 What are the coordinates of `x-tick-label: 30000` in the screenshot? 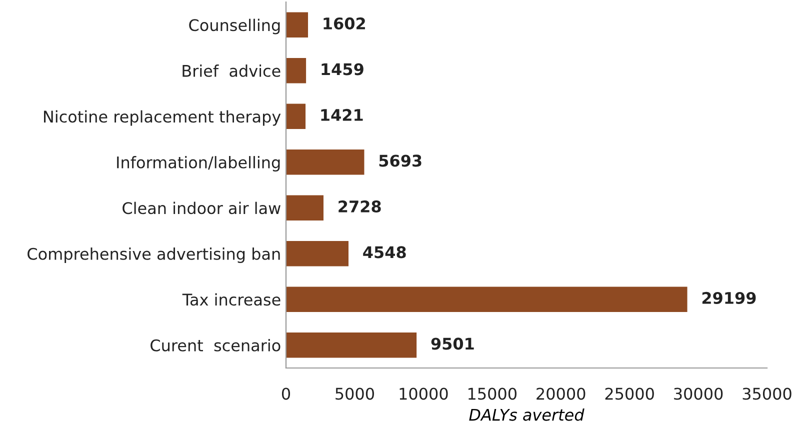 It's located at (698, 394).